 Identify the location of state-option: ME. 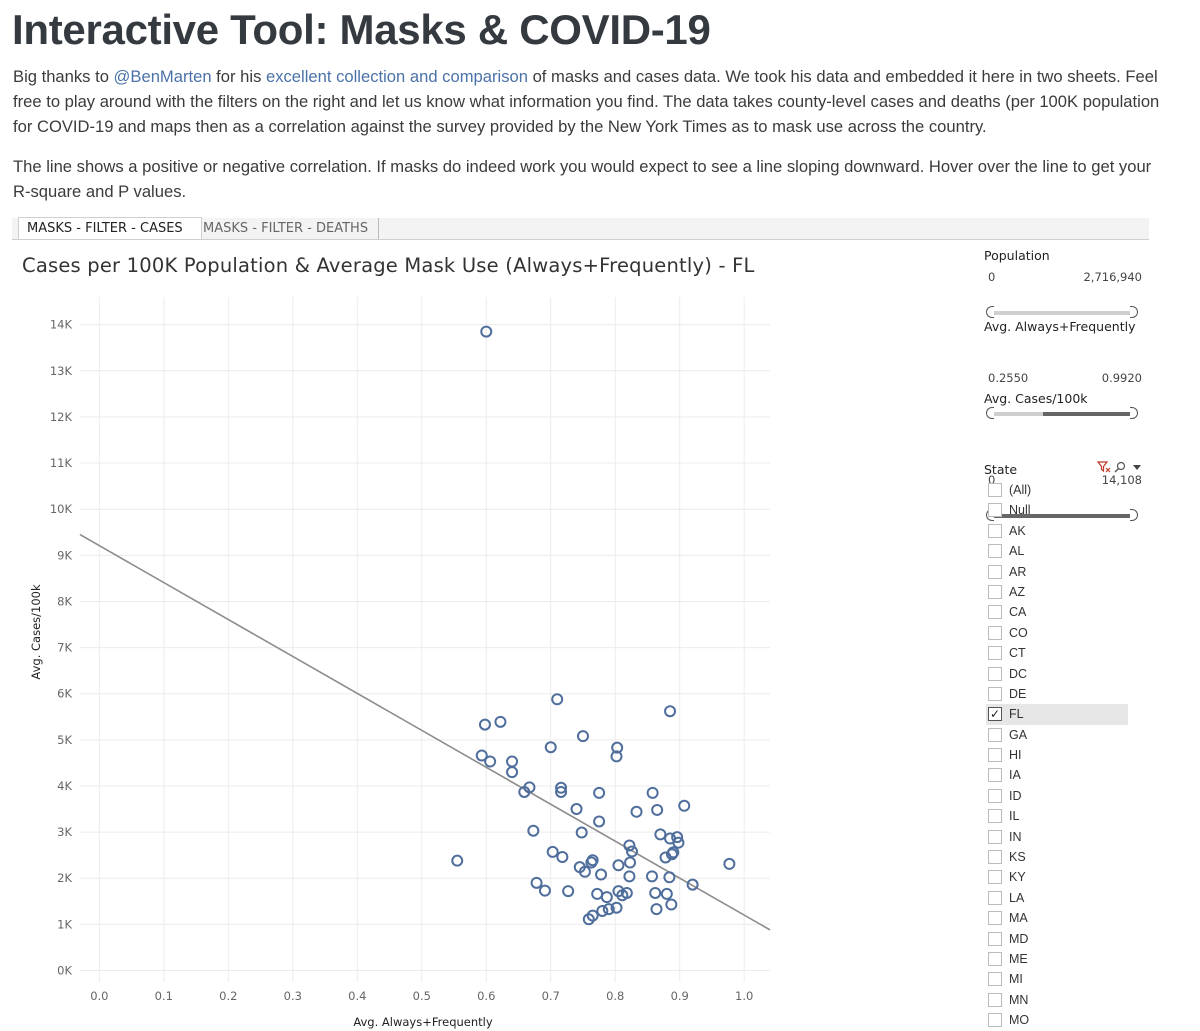
(1057, 959).